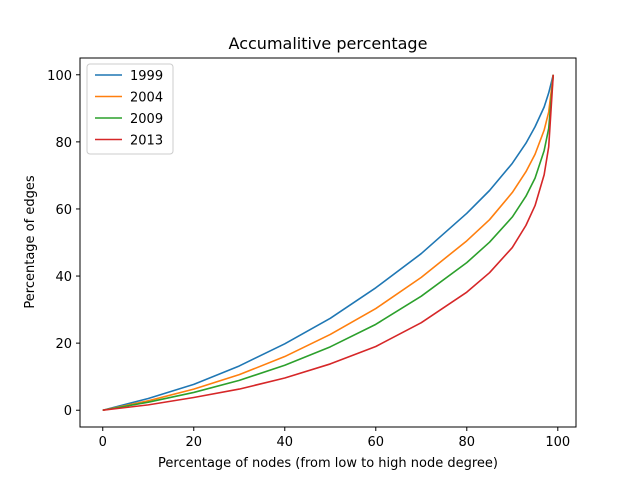 This screenshot has height=480, width=640. What do you see at coordinates (334, 438) in the screenshot?
I see `x-axis-ticks: 0 20 40 60 80 100` at bounding box center [334, 438].